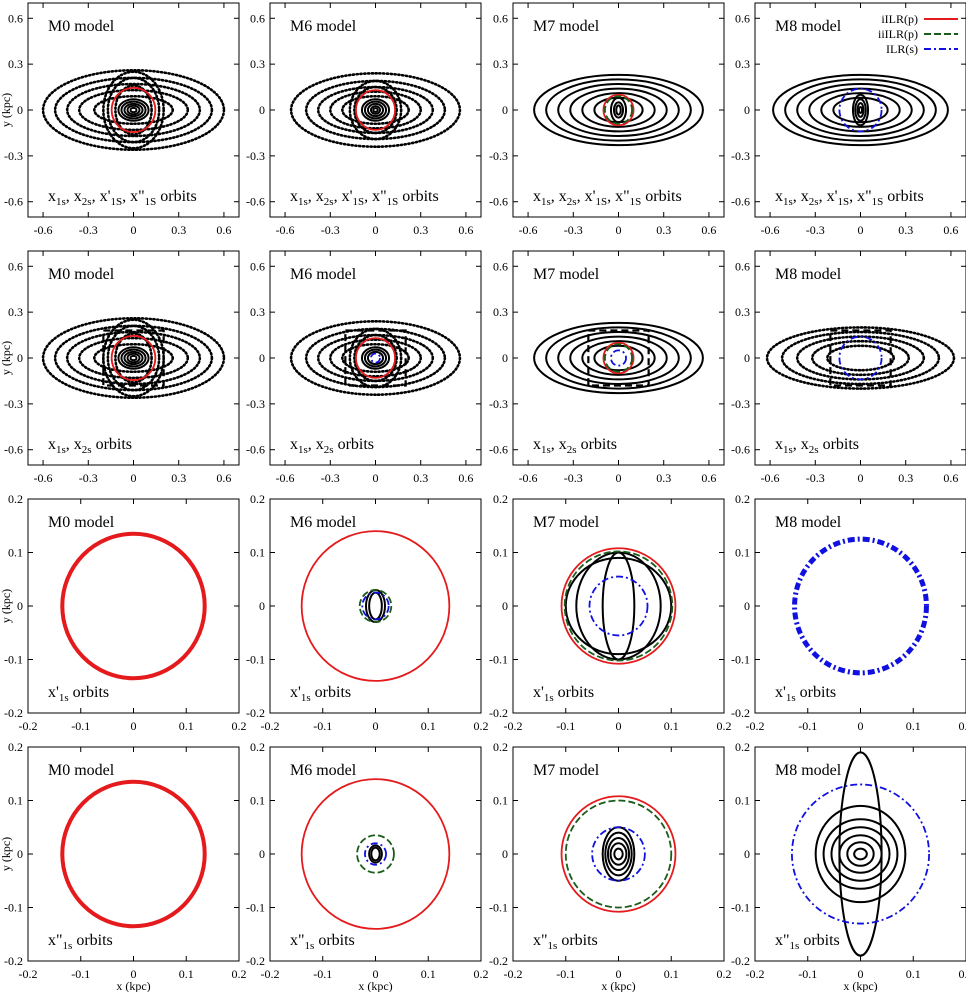 Image resolution: width=966 pixels, height=992 pixels. I want to click on x2-region-box, so click(618, 358).